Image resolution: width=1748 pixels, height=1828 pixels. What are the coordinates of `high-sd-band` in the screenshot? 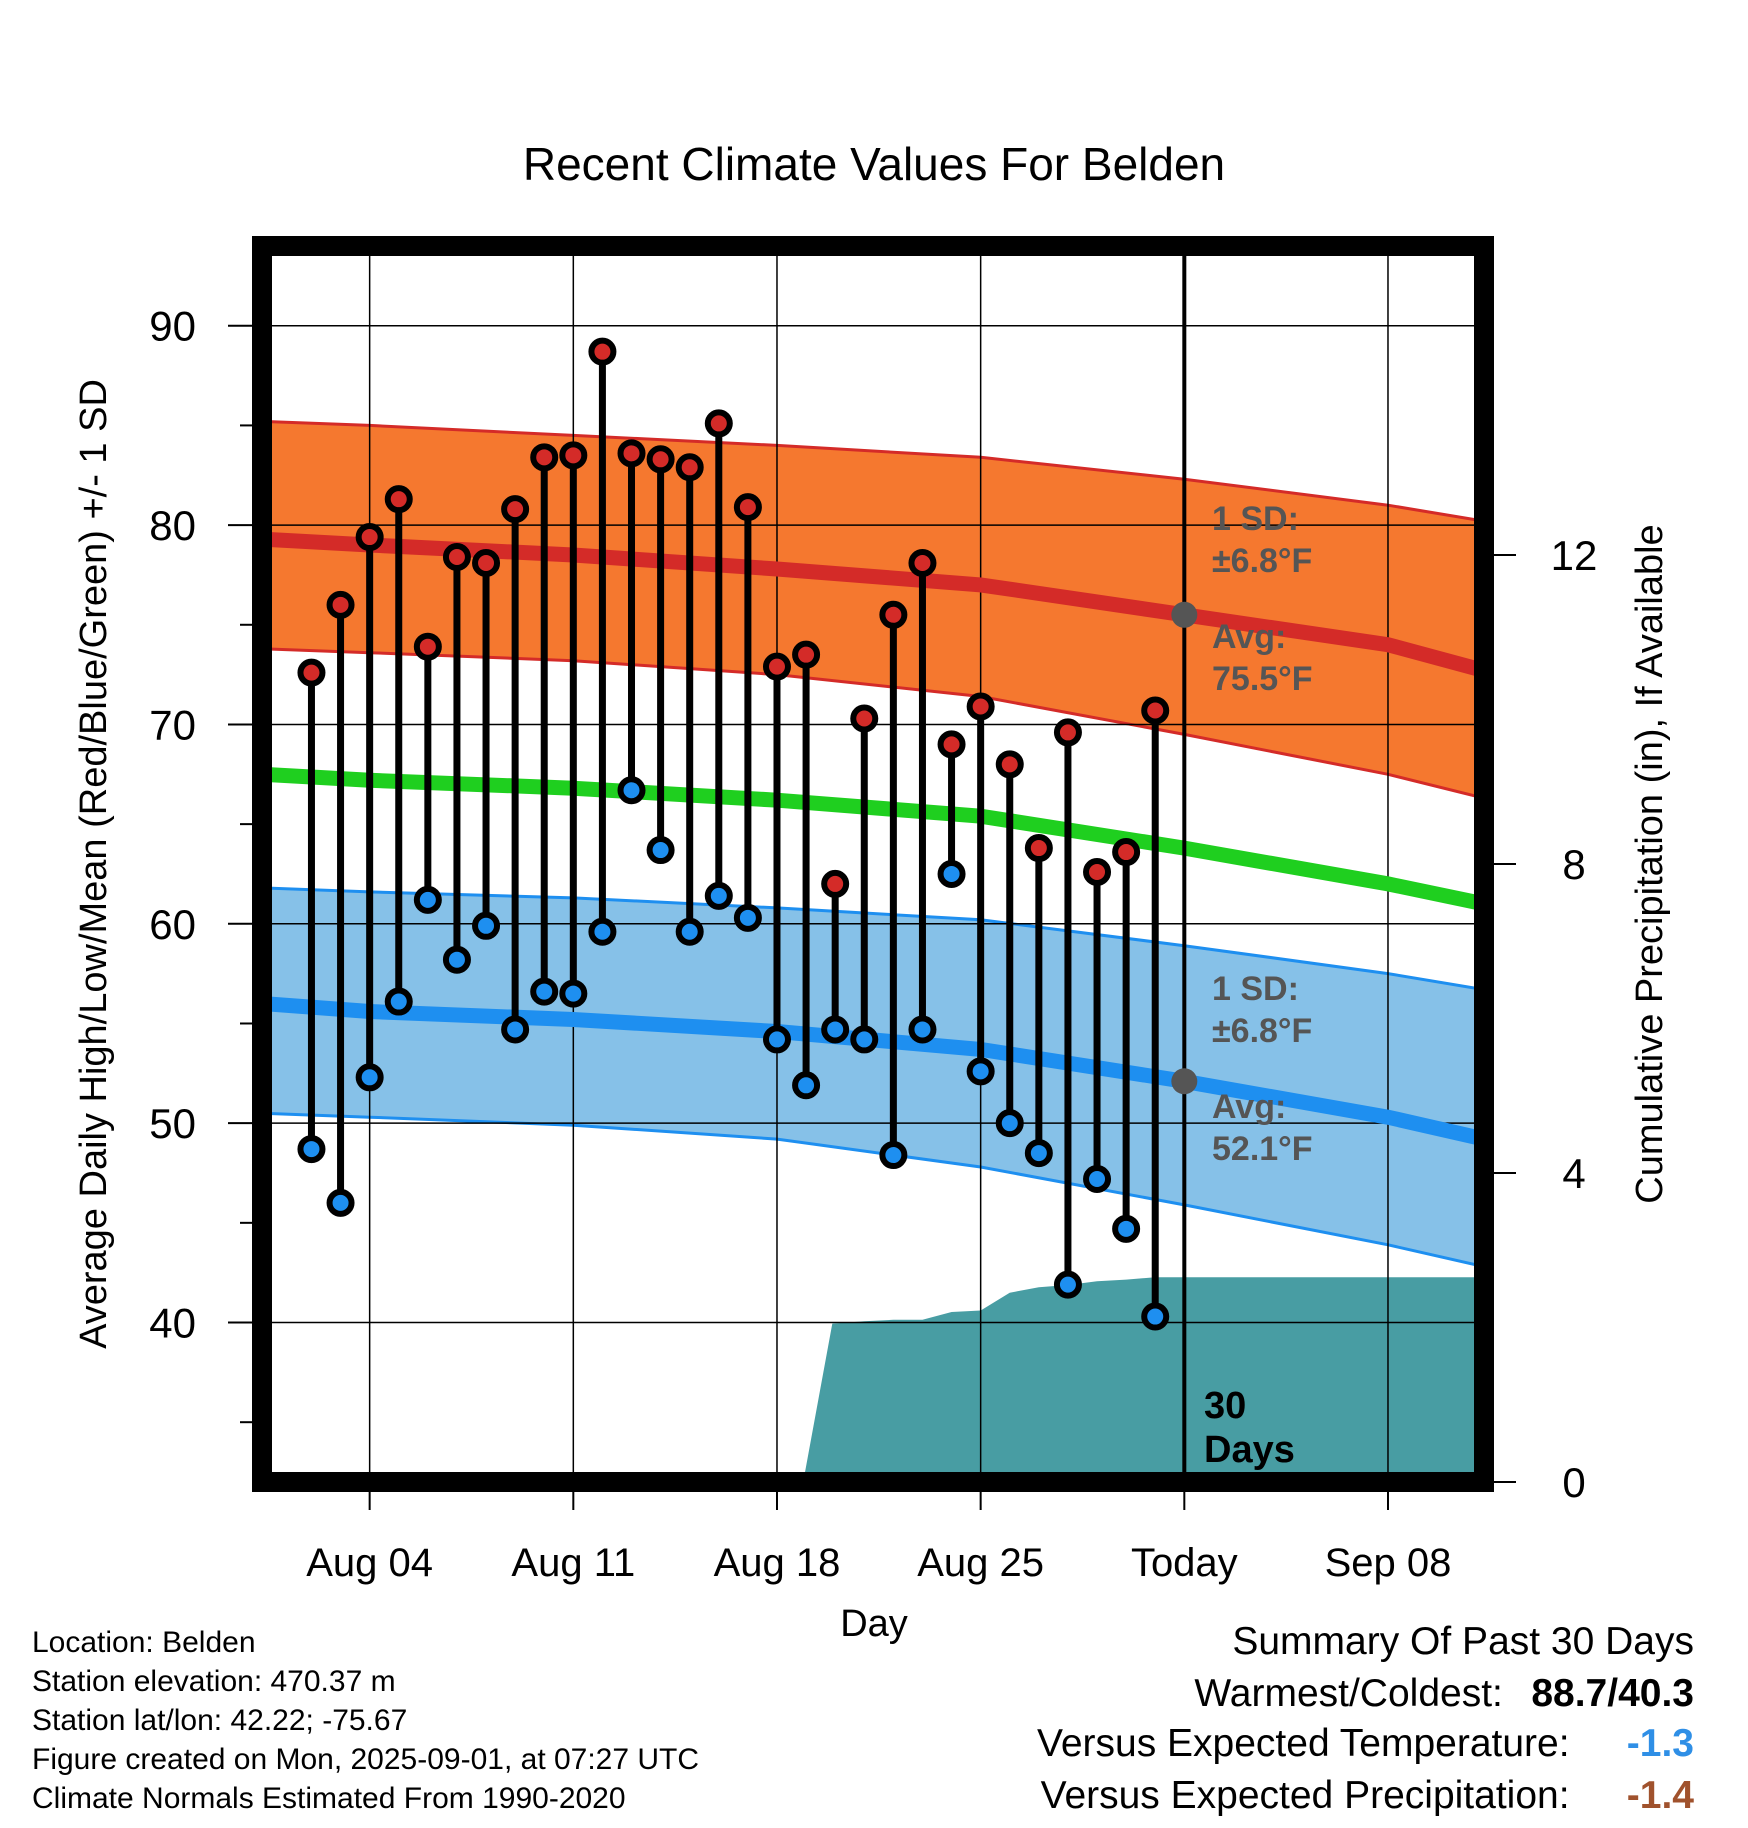 It's located at (873, 610).